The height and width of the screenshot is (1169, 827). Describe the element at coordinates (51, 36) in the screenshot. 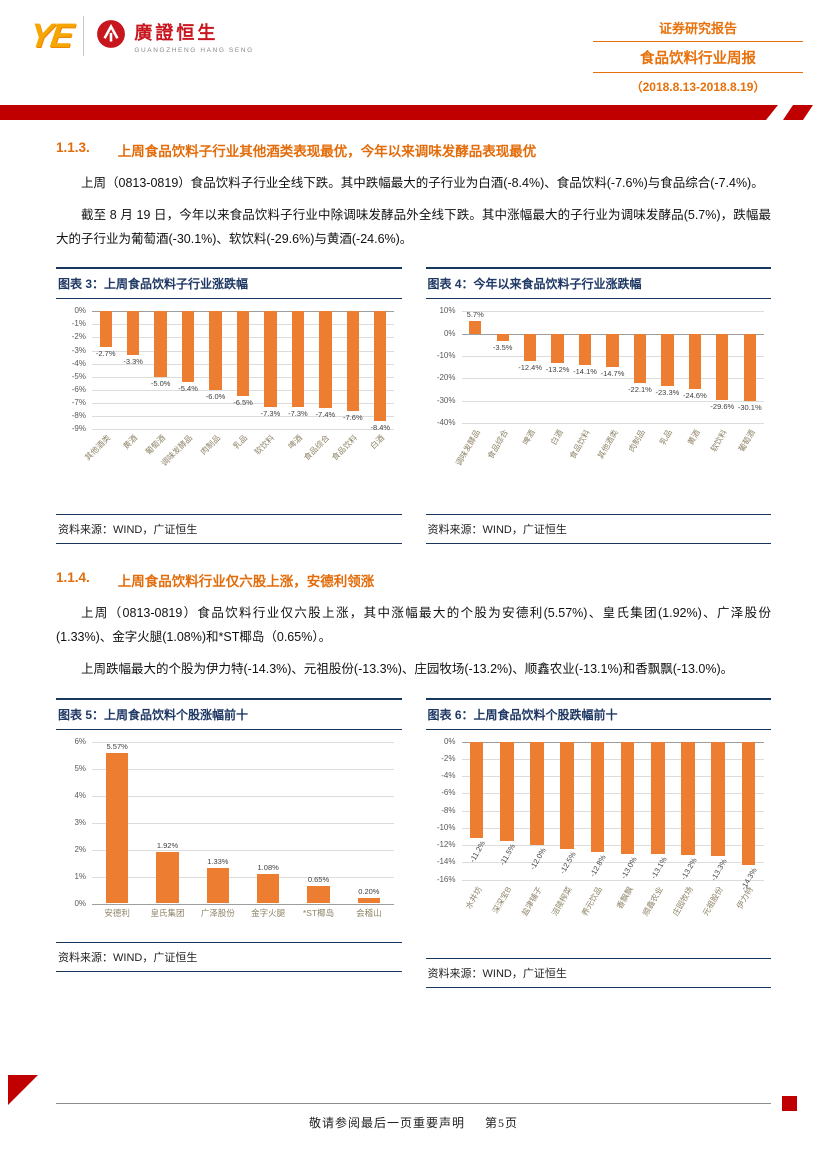

I see `ye-logo: YE` at that location.